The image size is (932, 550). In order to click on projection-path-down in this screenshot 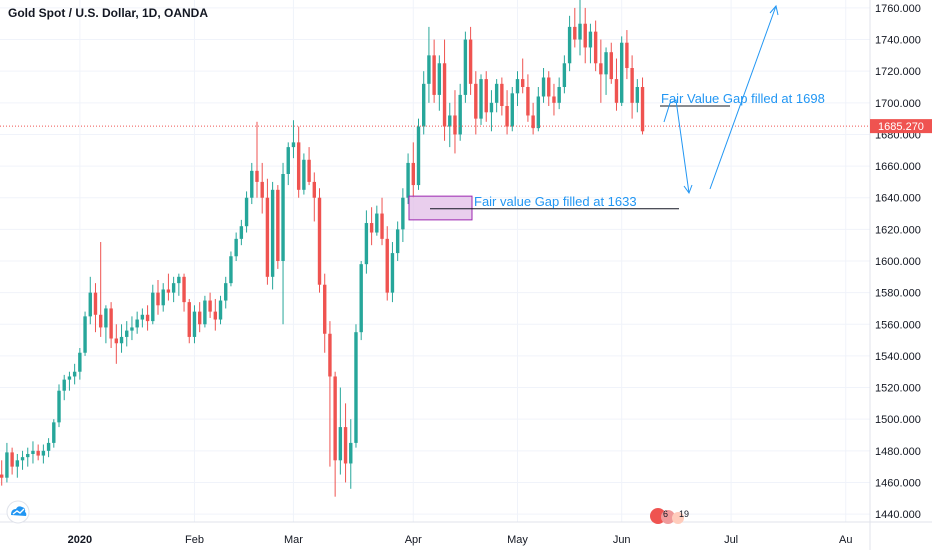, I will do `click(676, 146)`.